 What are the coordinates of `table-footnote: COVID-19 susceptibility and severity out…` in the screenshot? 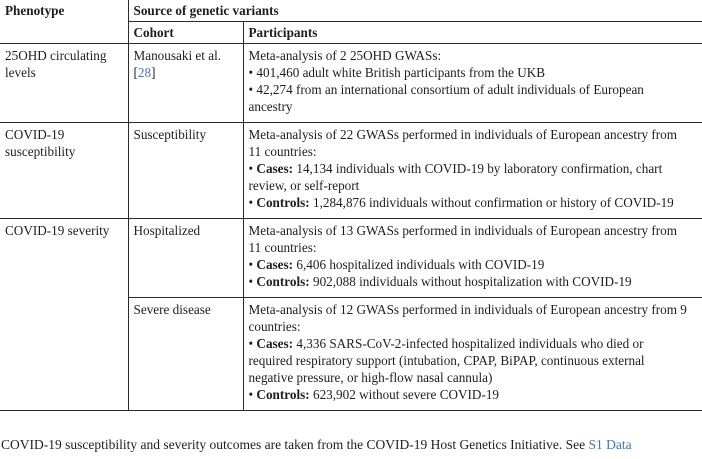 It's located at (351, 445).